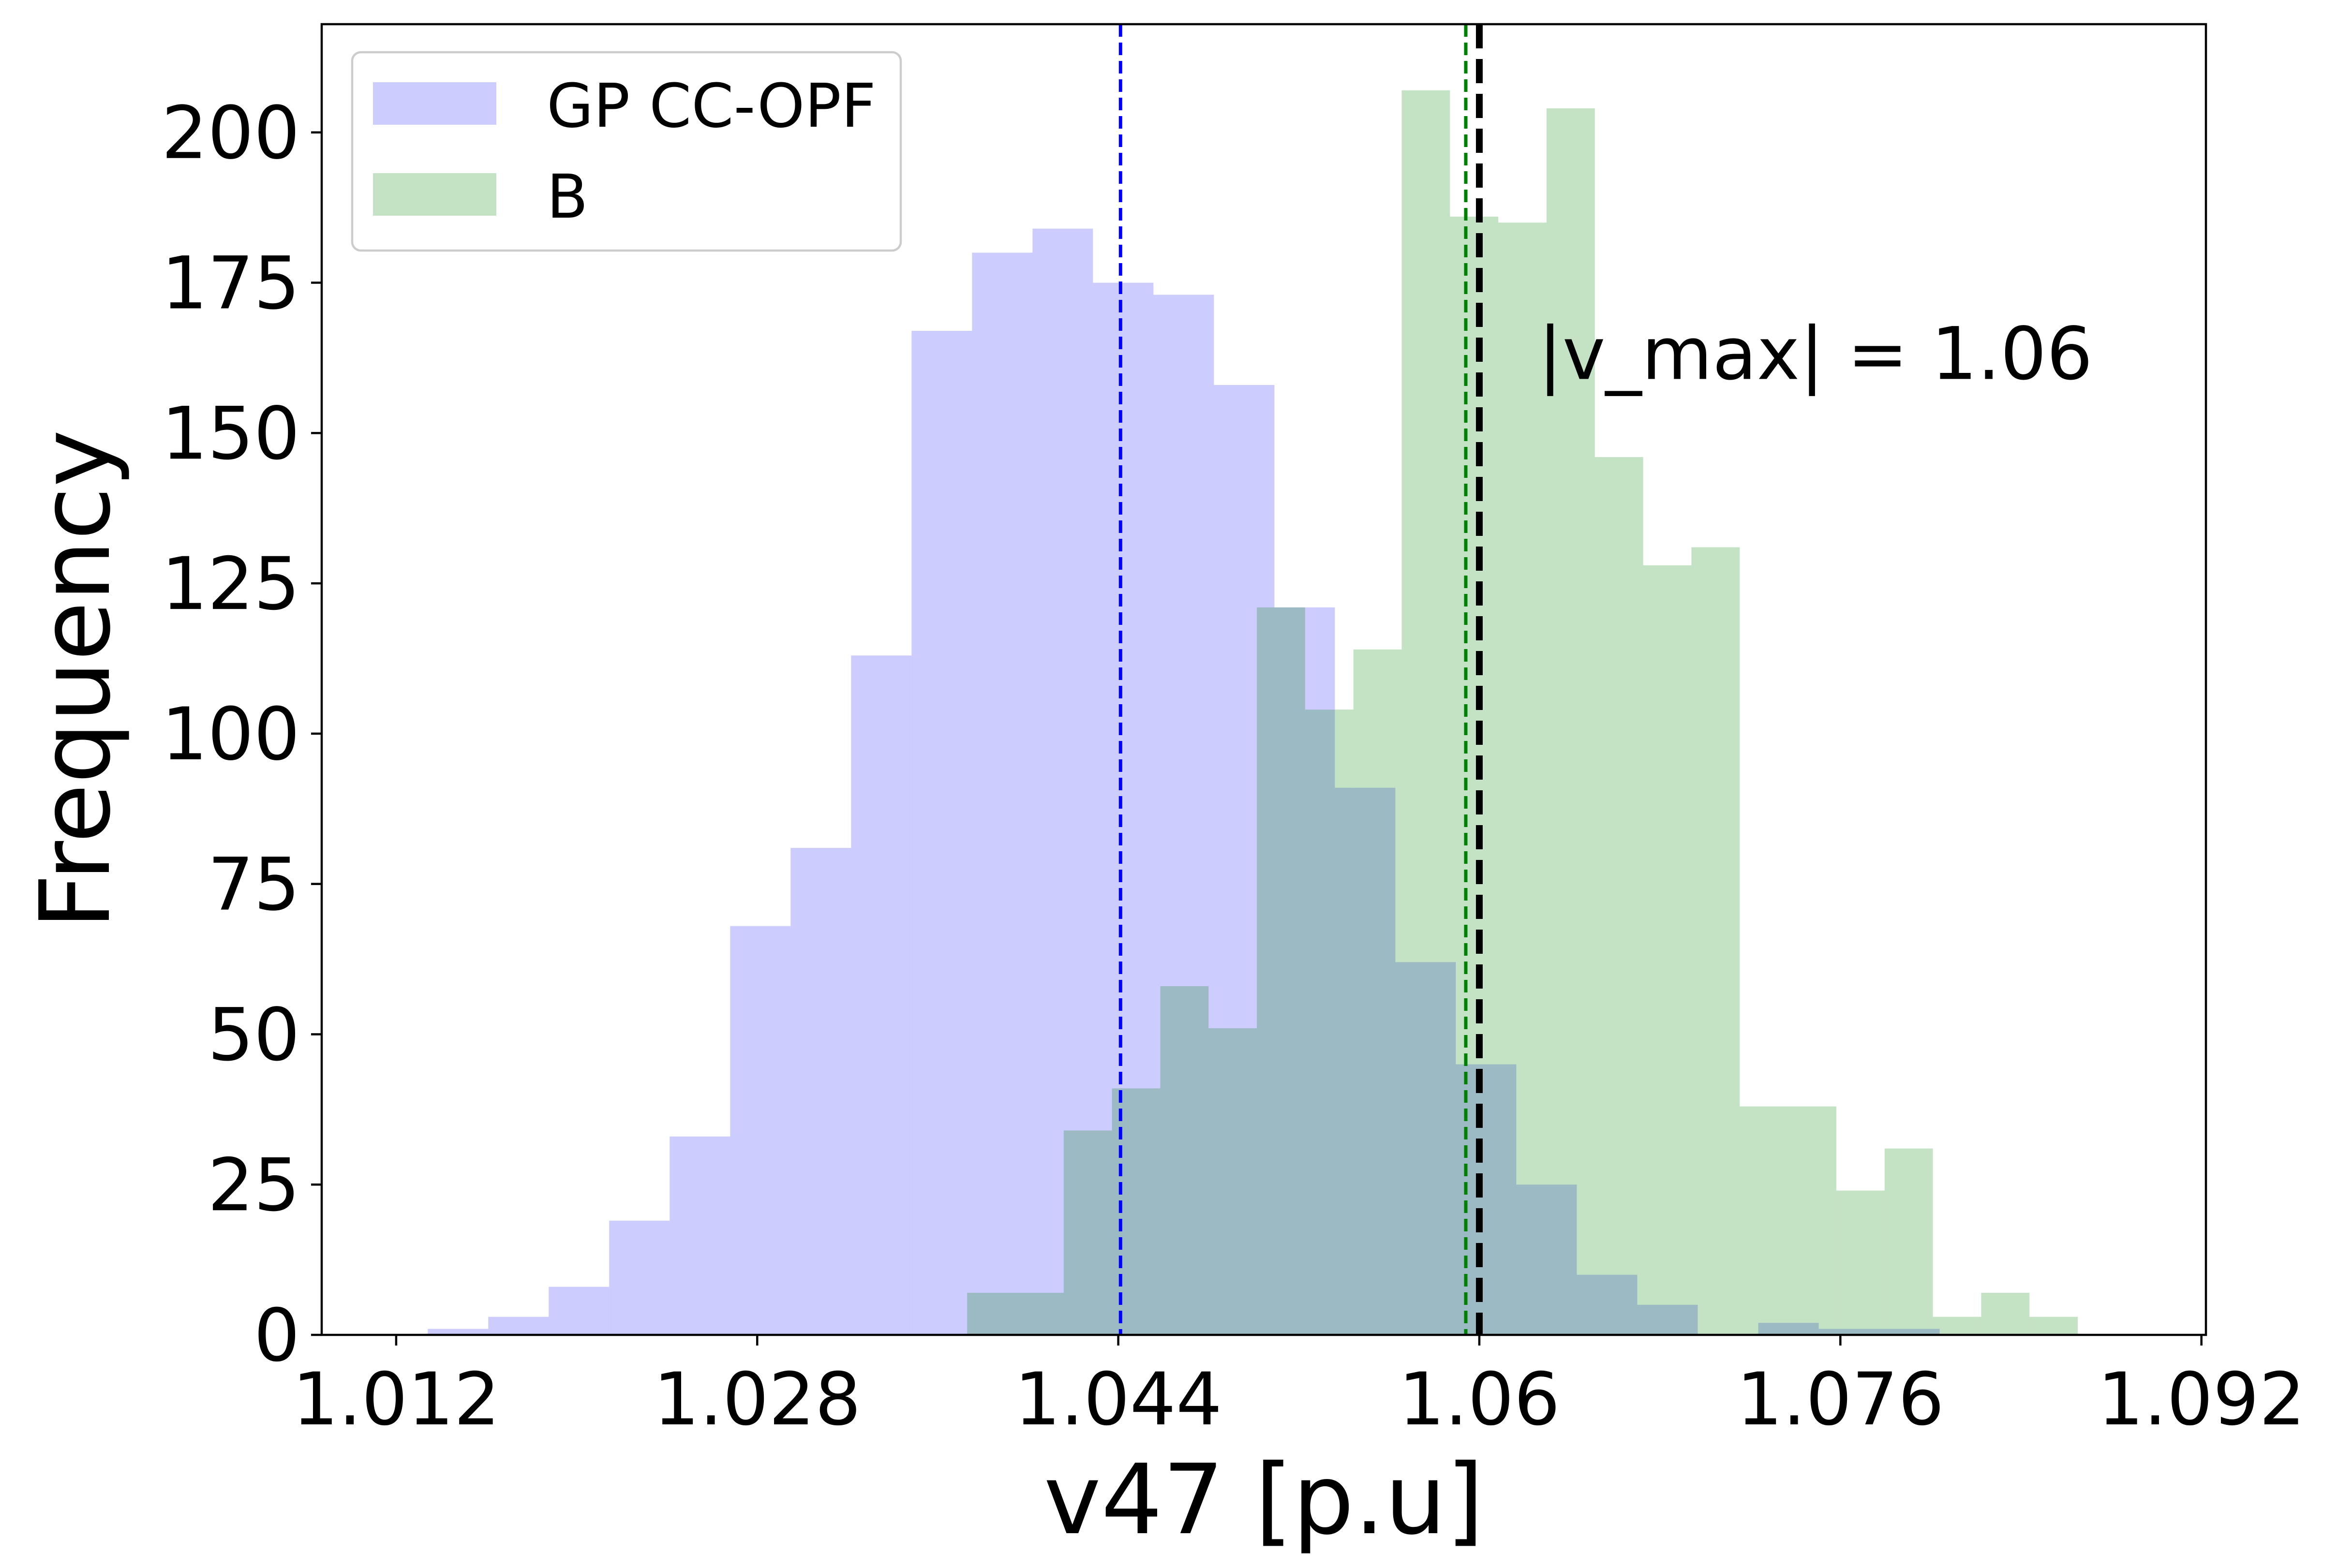 The height and width of the screenshot is (1568, 2338). What do you see at coordinates (231, 735) in the screenshot?
I see `y-tick-label-4: 100` at bounding box center [231, 735].